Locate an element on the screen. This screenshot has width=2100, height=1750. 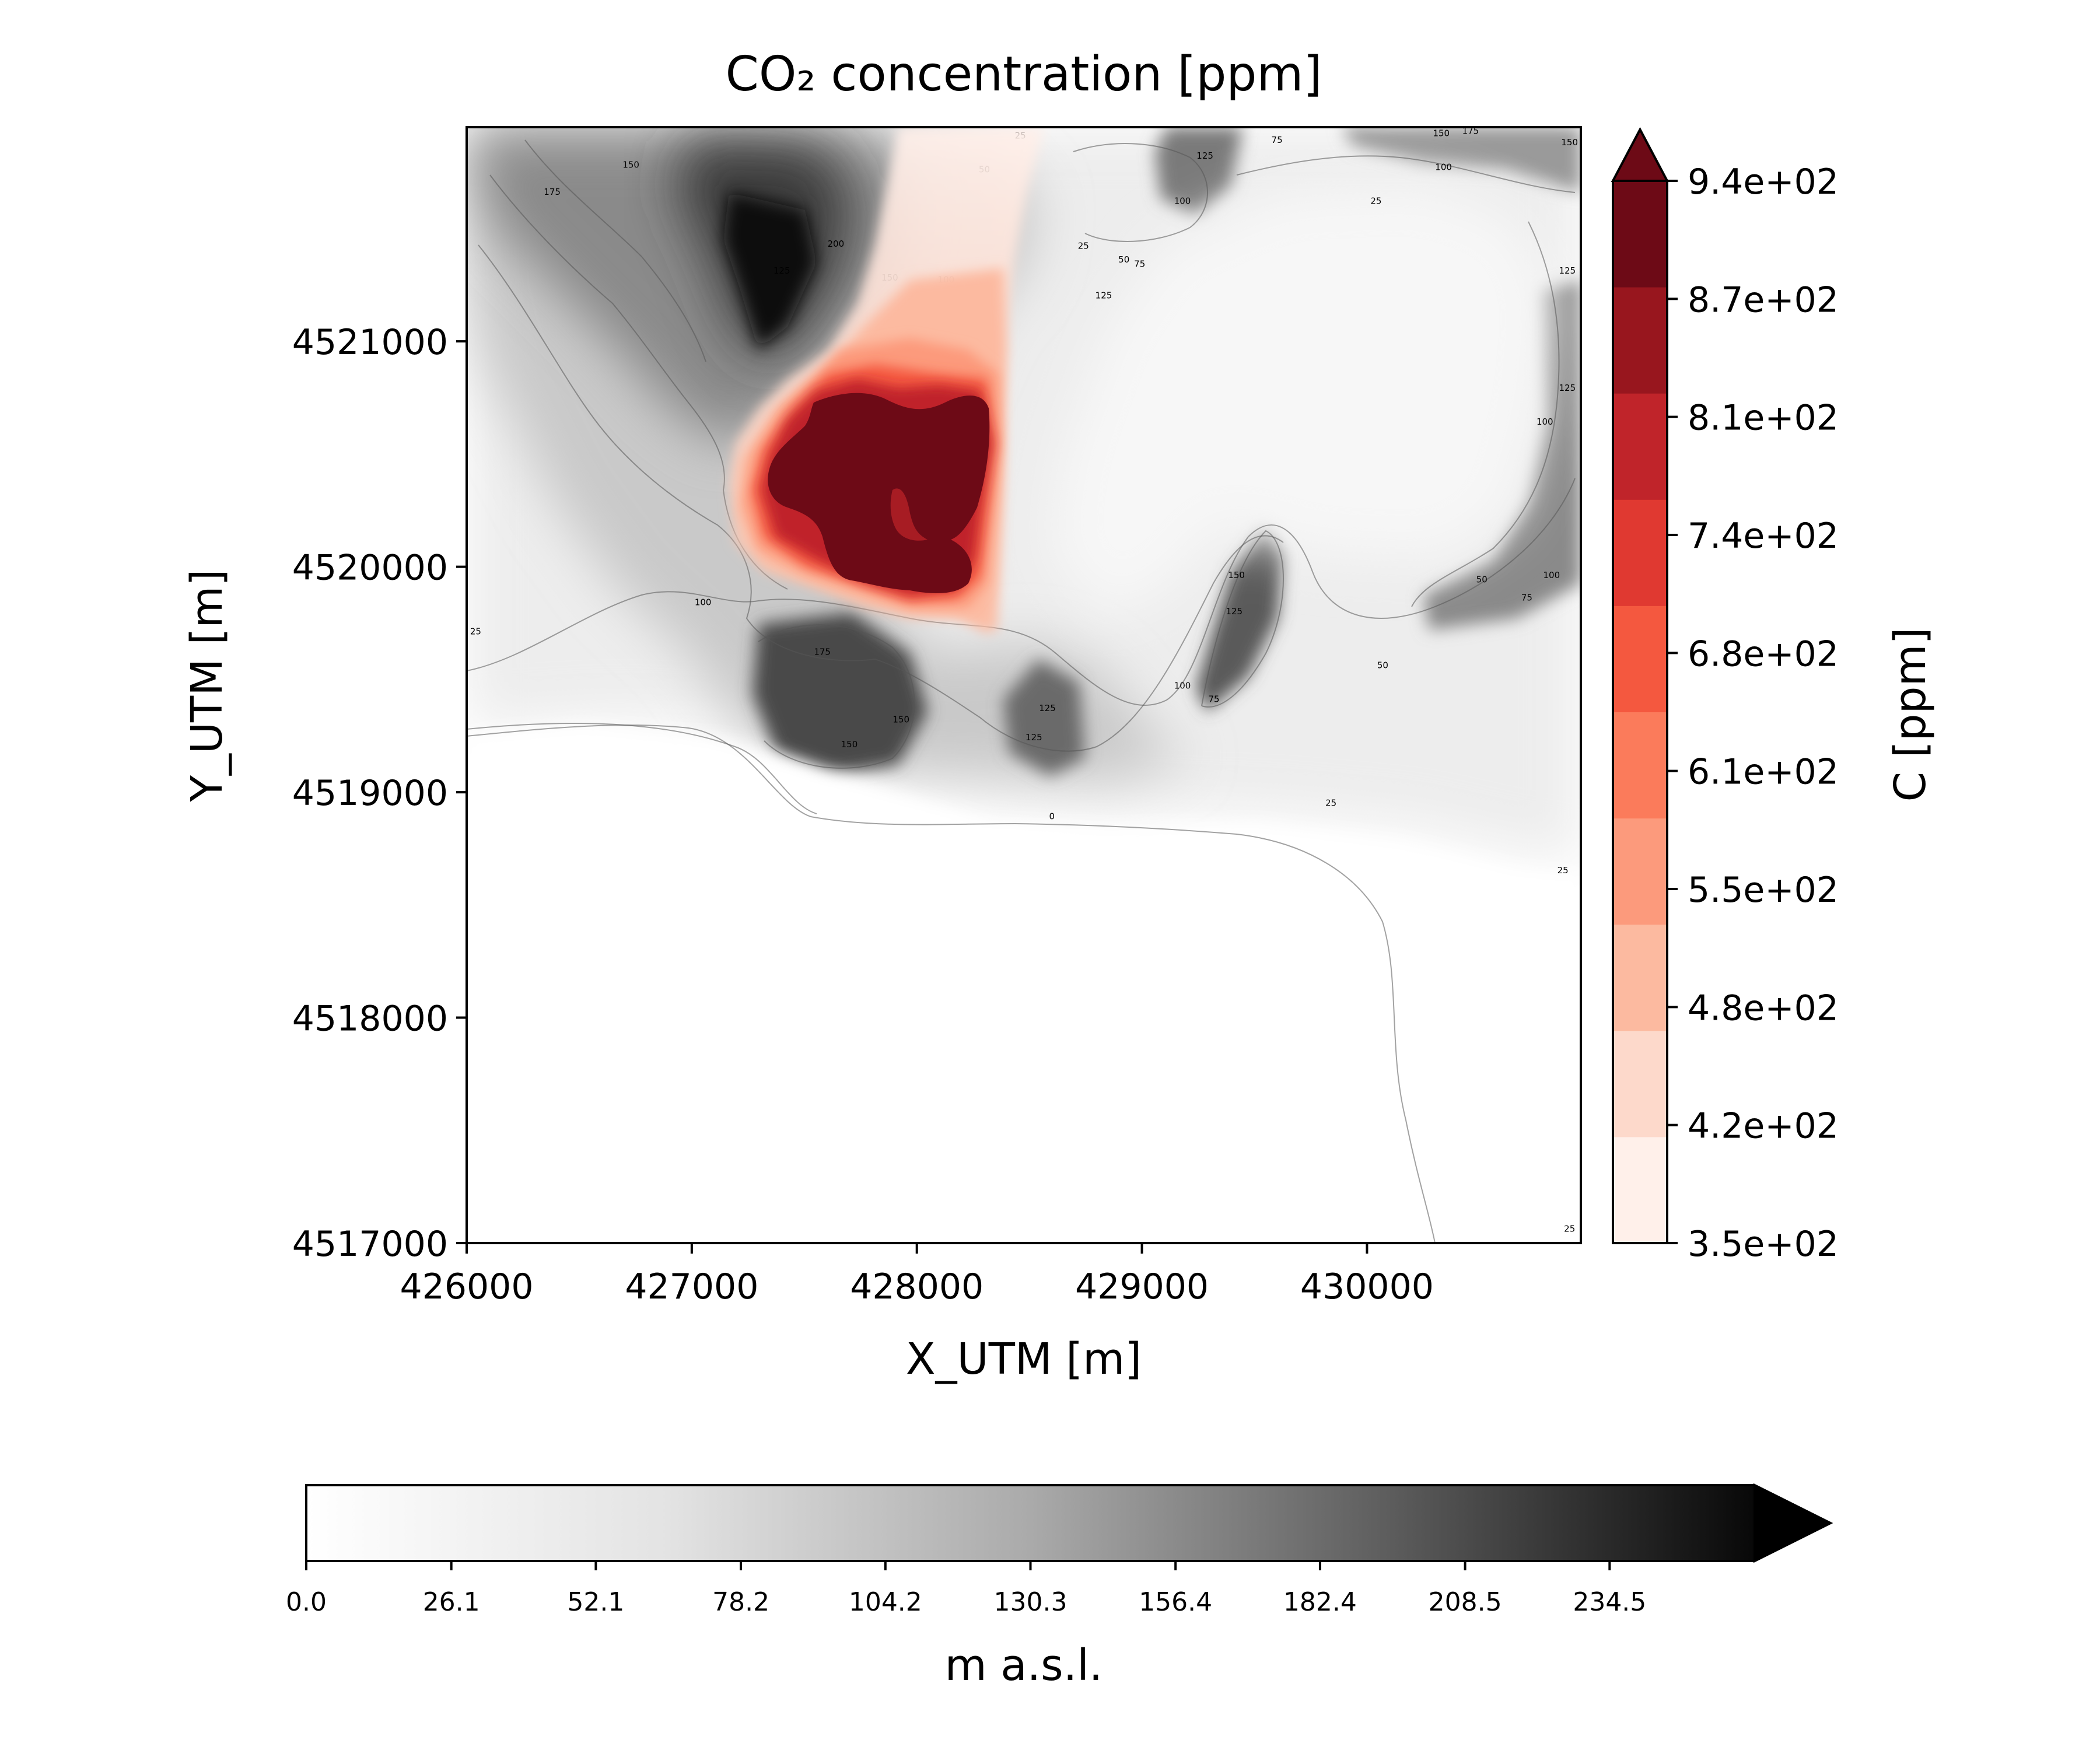
chart-title: CO₂ concentration [ppm] is located at coordinates (1024, 74).